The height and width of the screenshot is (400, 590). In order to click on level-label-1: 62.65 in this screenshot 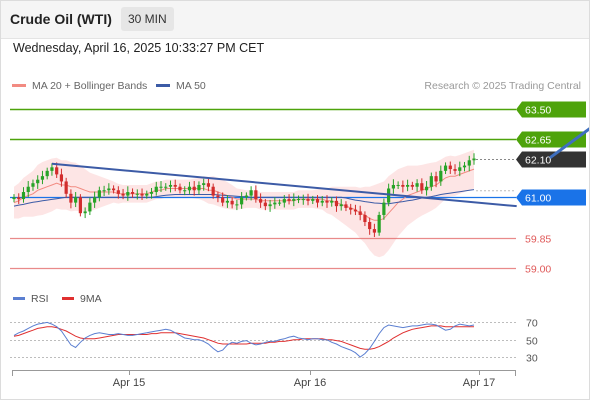, I will do `click(538, 141)`.